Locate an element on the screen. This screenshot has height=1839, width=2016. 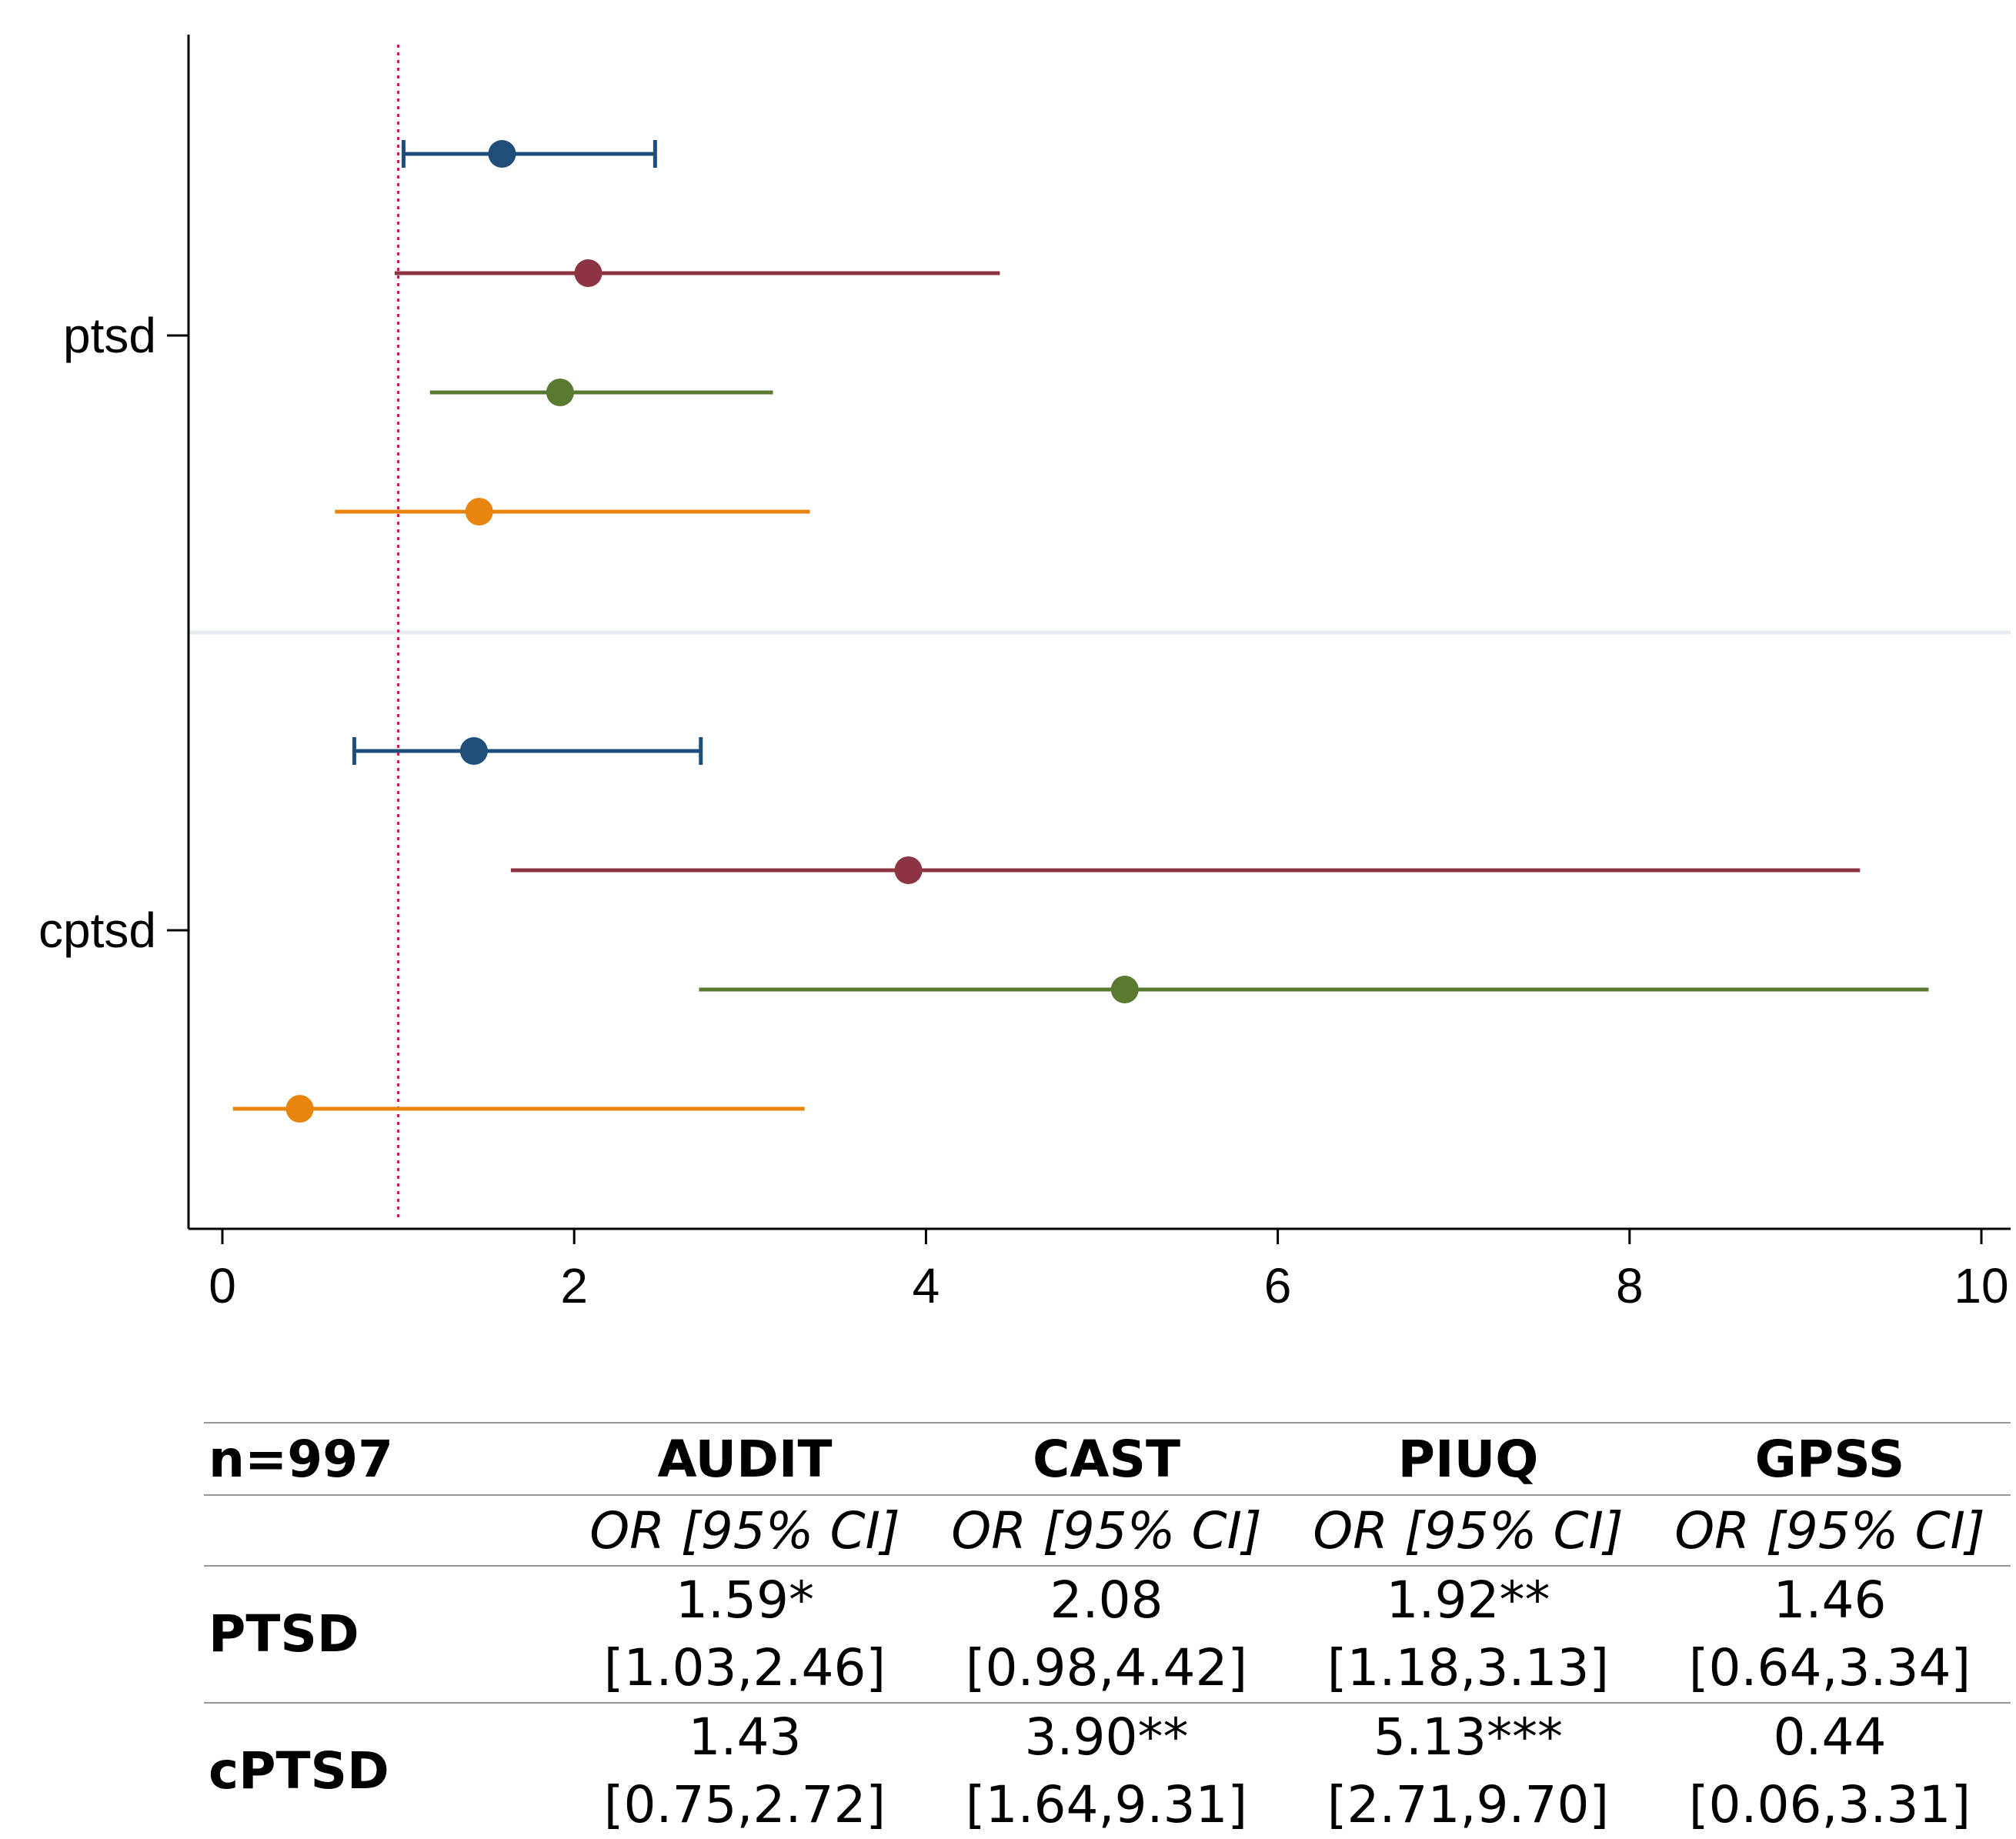
table-header-row: n=997 AUDIT CAST PIUQ GPSS is located at coordinates (1107, 1458).